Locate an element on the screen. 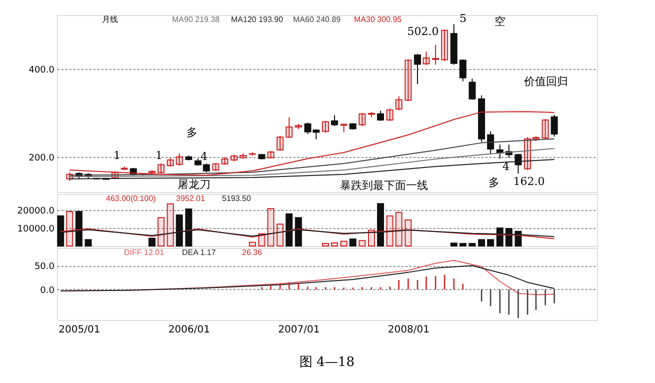 Image resolution: width=655 pixels, height=383 pixels. text: 3952.01 is located at coordinates (191, 198).